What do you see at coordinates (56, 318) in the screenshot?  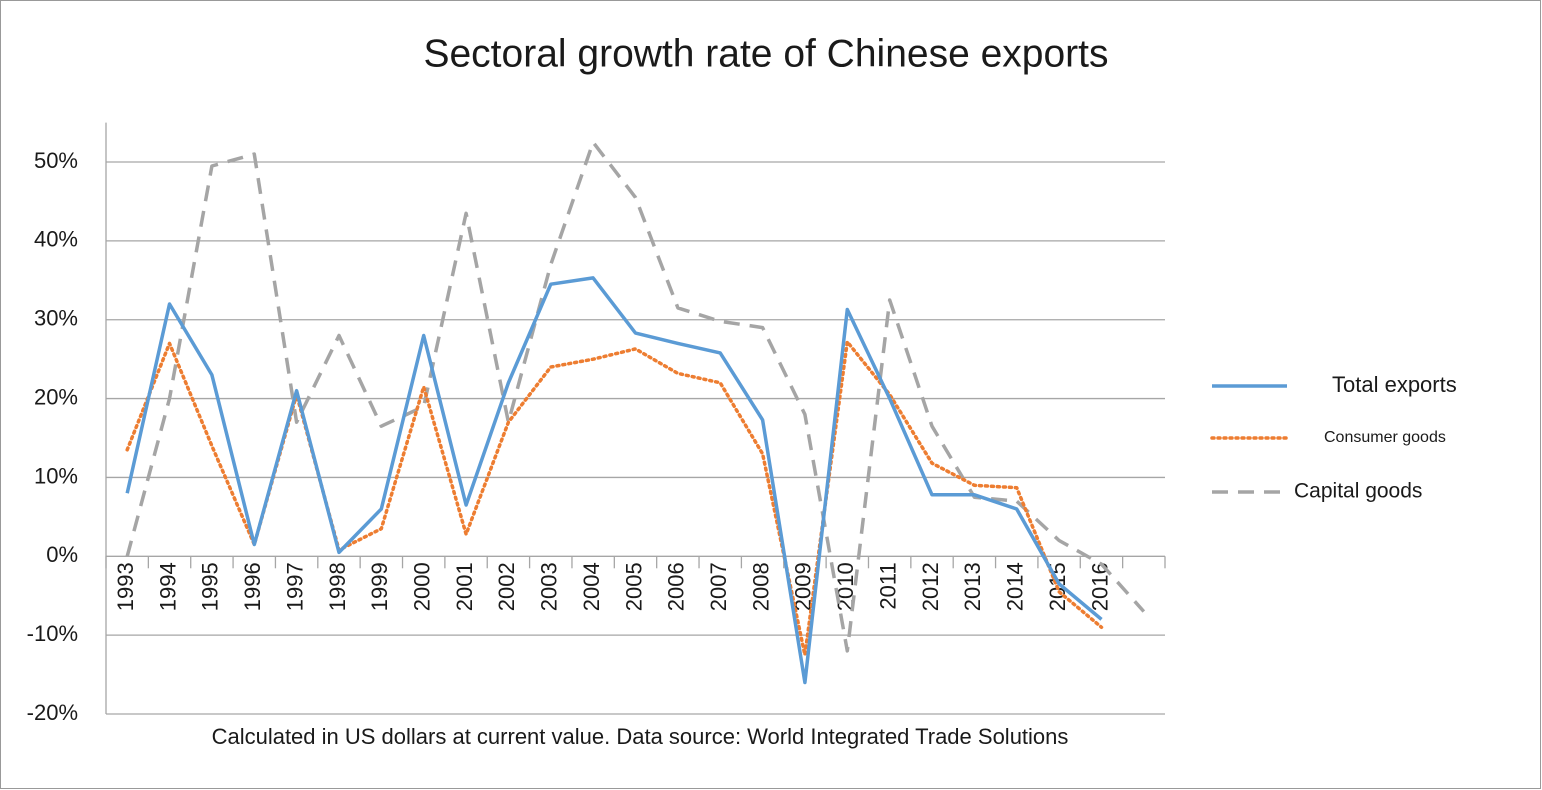 I see `y-tick-label: 30%` at bounding box center [56, 318].